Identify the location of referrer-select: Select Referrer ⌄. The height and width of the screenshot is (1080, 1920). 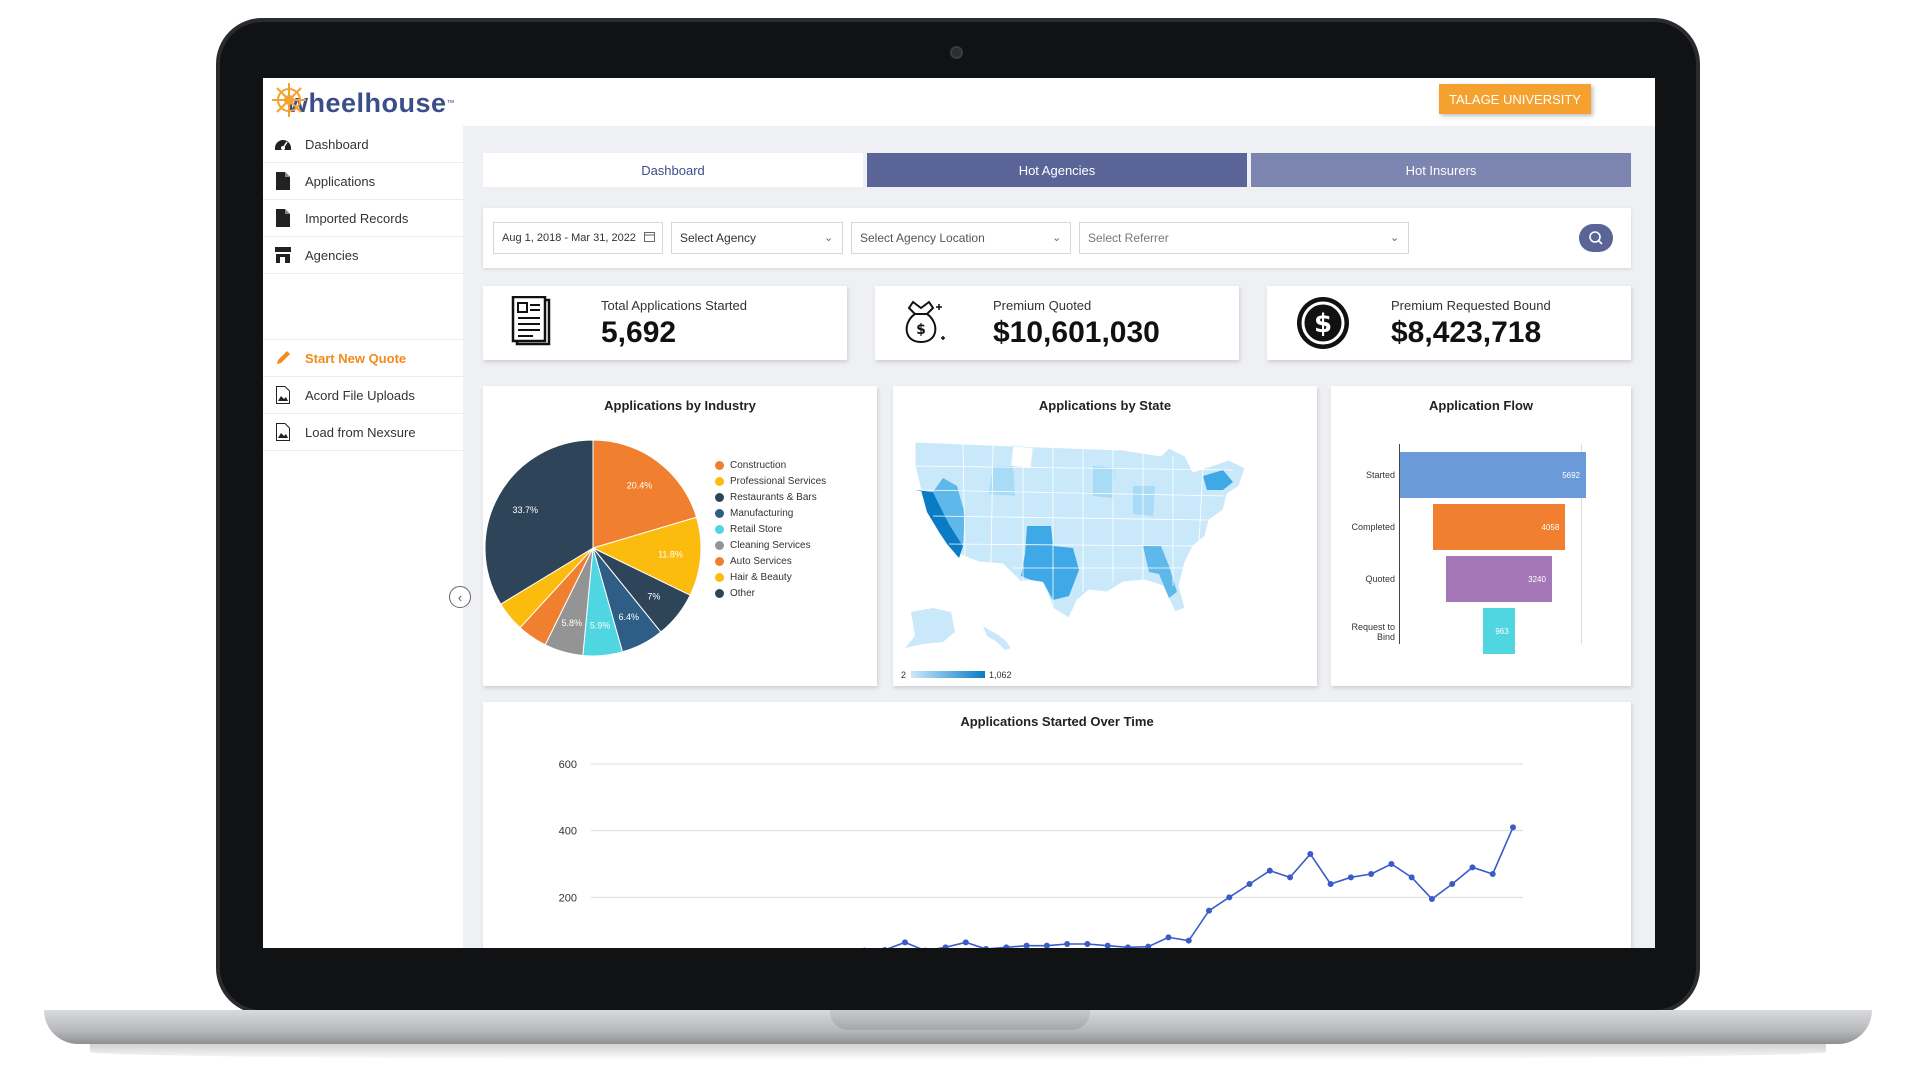
(1244, 238).